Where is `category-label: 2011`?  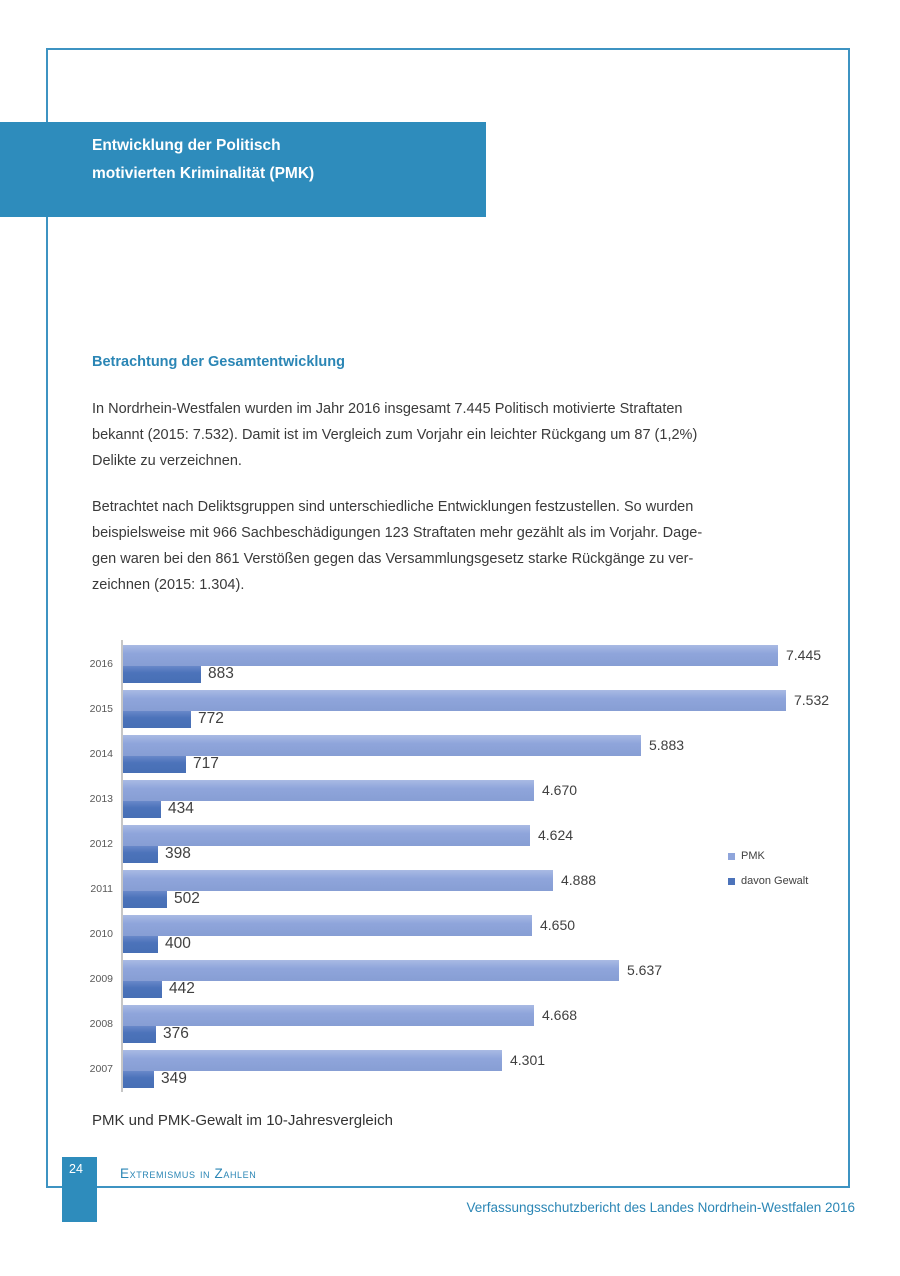 category-label: 2011 is located at coordinates (101, 889).